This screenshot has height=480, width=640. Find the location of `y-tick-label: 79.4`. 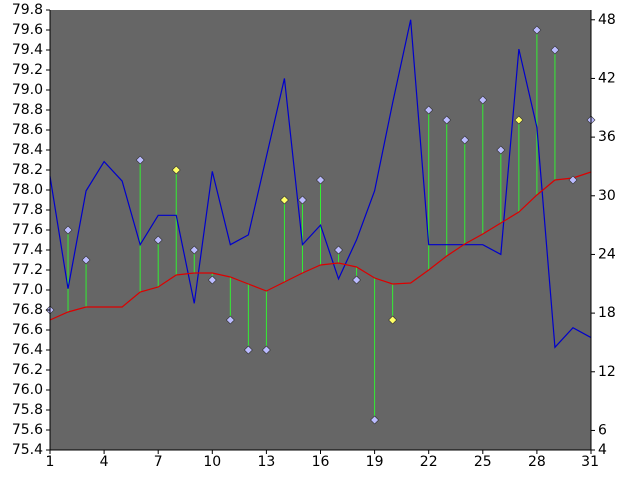

y-tick-label: 79.4 is located at coordinates (27, 50).